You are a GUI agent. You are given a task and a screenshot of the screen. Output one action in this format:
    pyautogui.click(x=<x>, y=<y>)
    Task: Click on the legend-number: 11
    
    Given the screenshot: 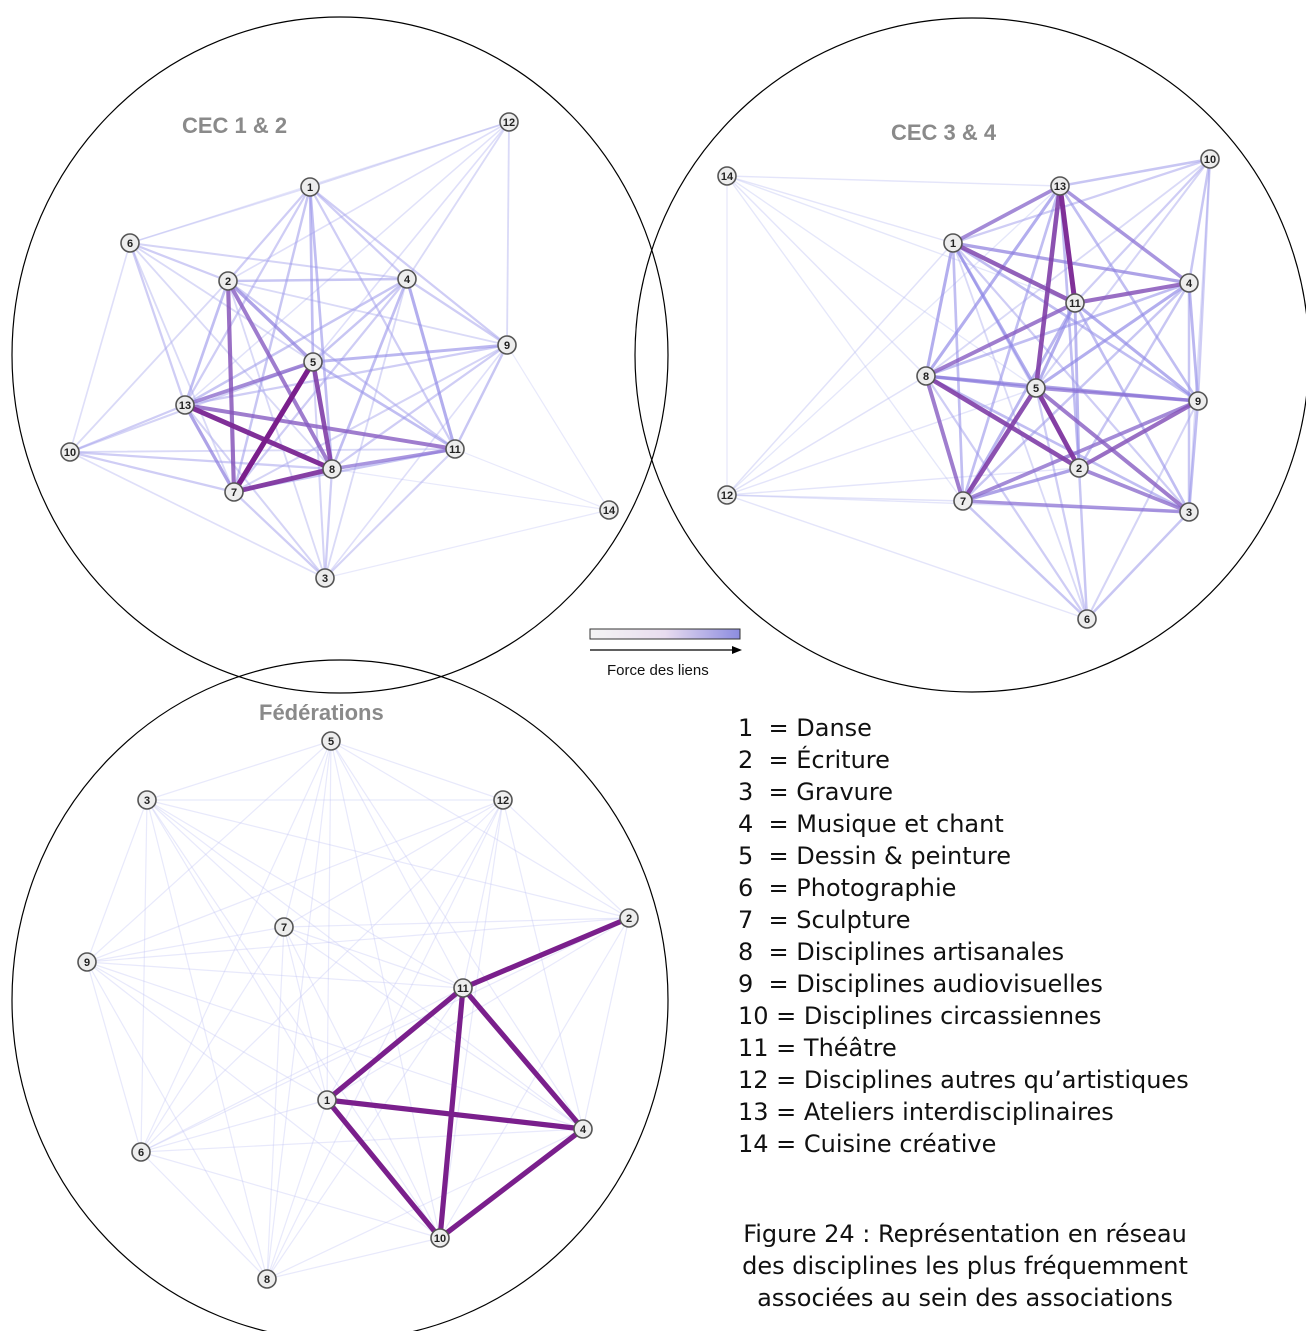 What is the action you would take?
    pyautogui.click(x=757, y=1048)
    